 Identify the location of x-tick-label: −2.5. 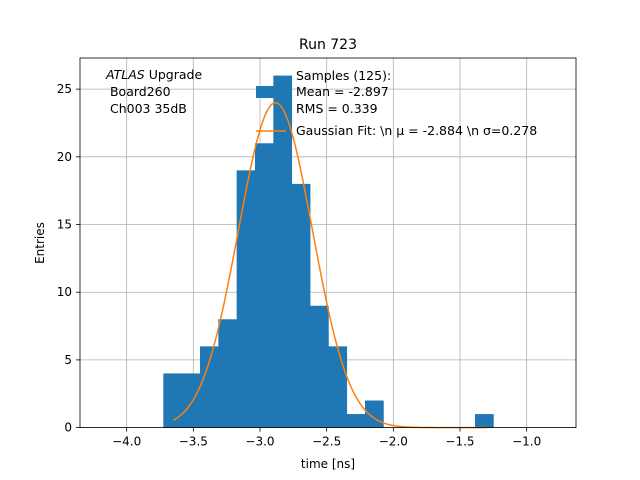
(326, 442).